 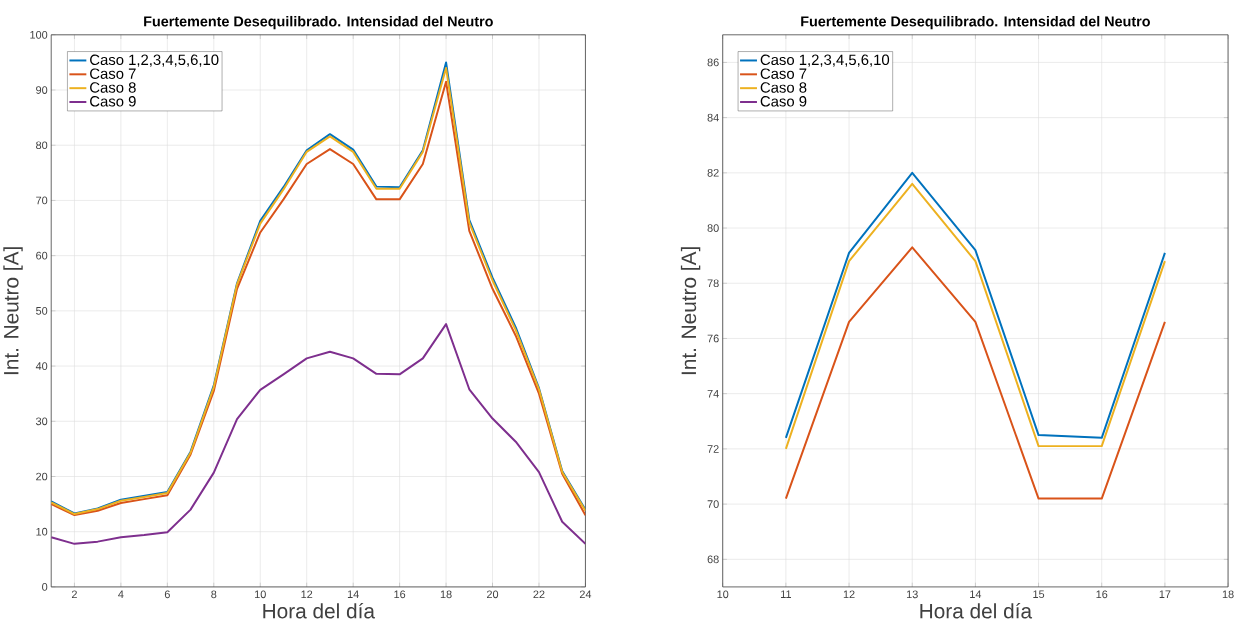 I want to click on y-tick-label: 30, so click(x=42, y=421).